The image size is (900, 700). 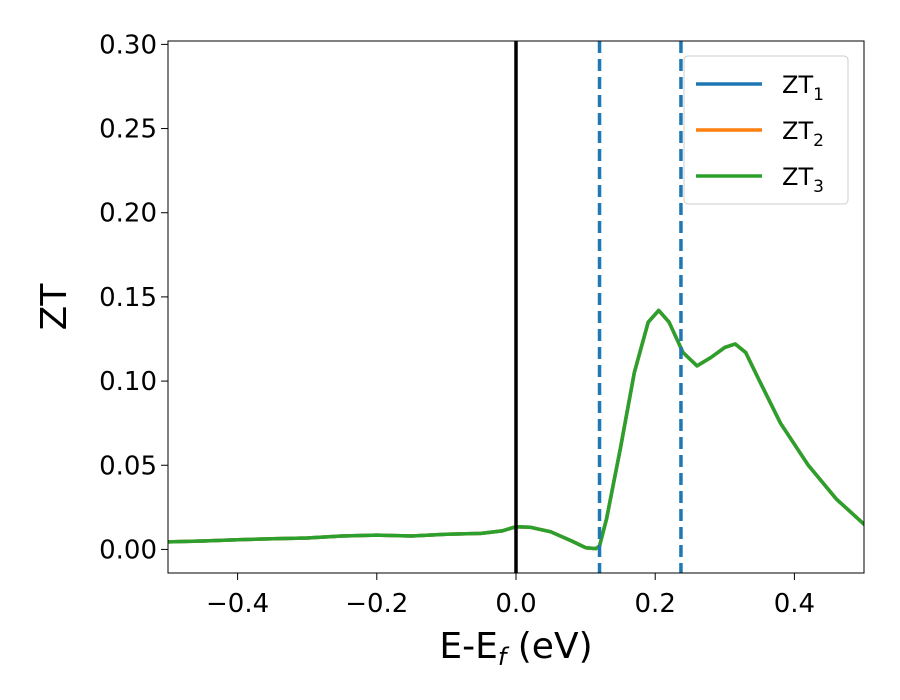 I want to click on y-tick-label: 0.15, so click(x=128, y=298).